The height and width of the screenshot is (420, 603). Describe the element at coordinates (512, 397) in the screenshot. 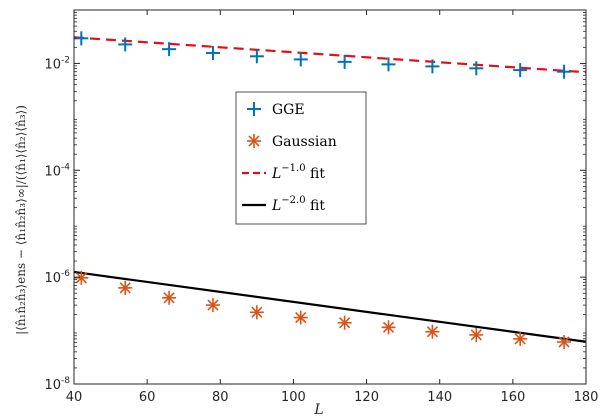

I see `x-tick-label: 160` at that location.